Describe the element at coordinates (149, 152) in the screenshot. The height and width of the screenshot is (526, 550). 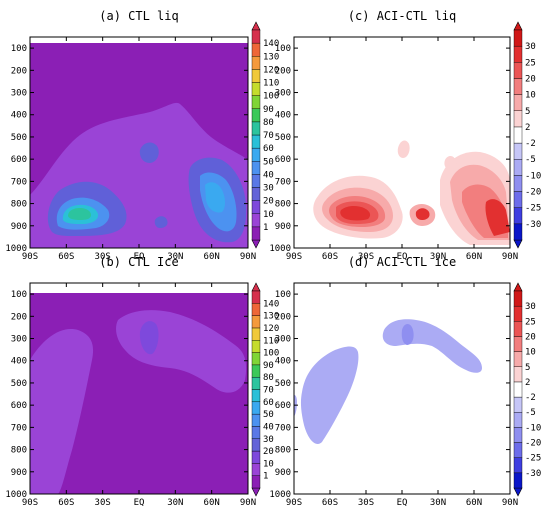
I see `panel-a-contour-eq-pocket` at that location.